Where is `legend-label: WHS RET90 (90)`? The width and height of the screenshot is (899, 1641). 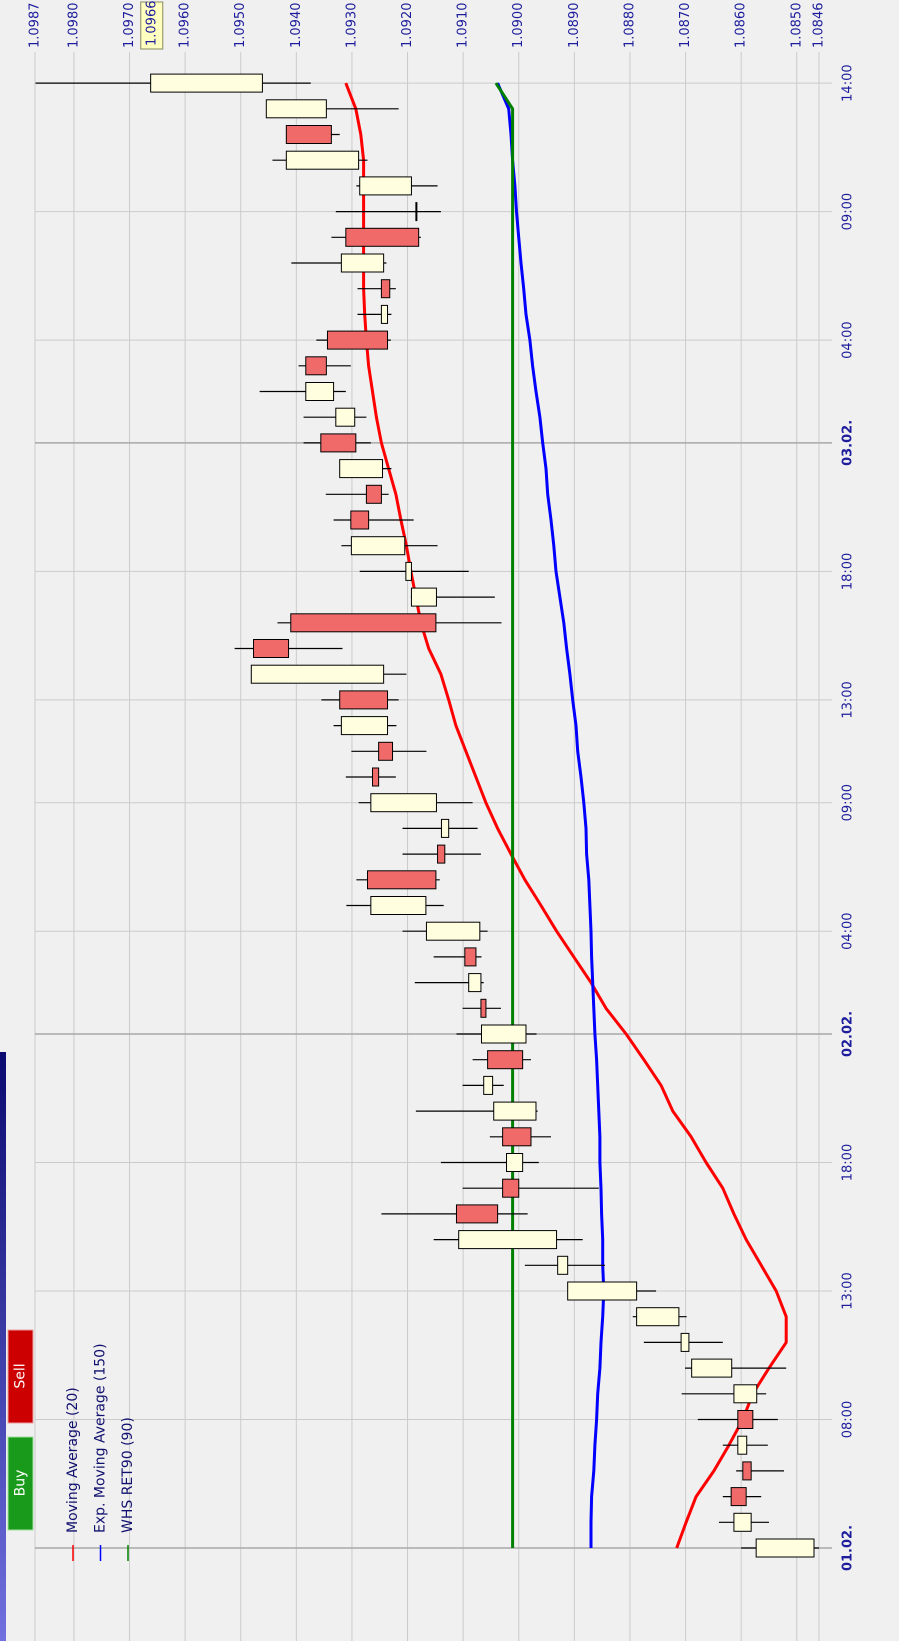
legend-label: WHS RET90 (90) is located at coordinates (128, 1475).